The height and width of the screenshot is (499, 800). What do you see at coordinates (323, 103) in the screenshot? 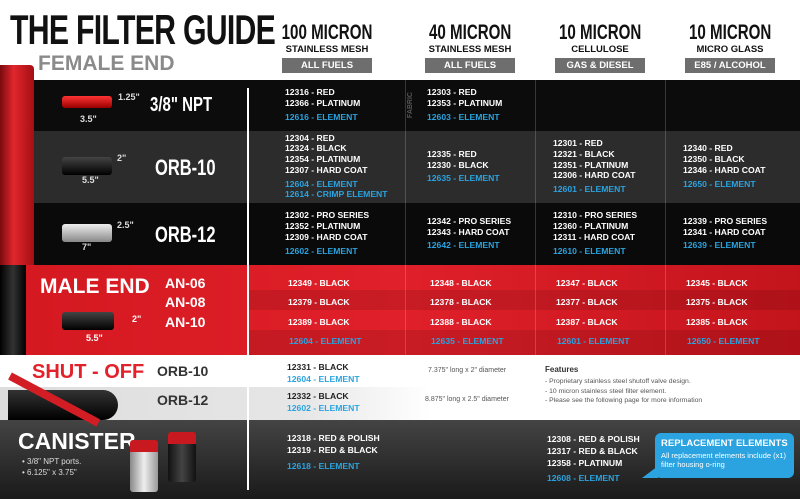
I see `part-number: 12366 - PLATINUM` at bounding box center [323, 103].